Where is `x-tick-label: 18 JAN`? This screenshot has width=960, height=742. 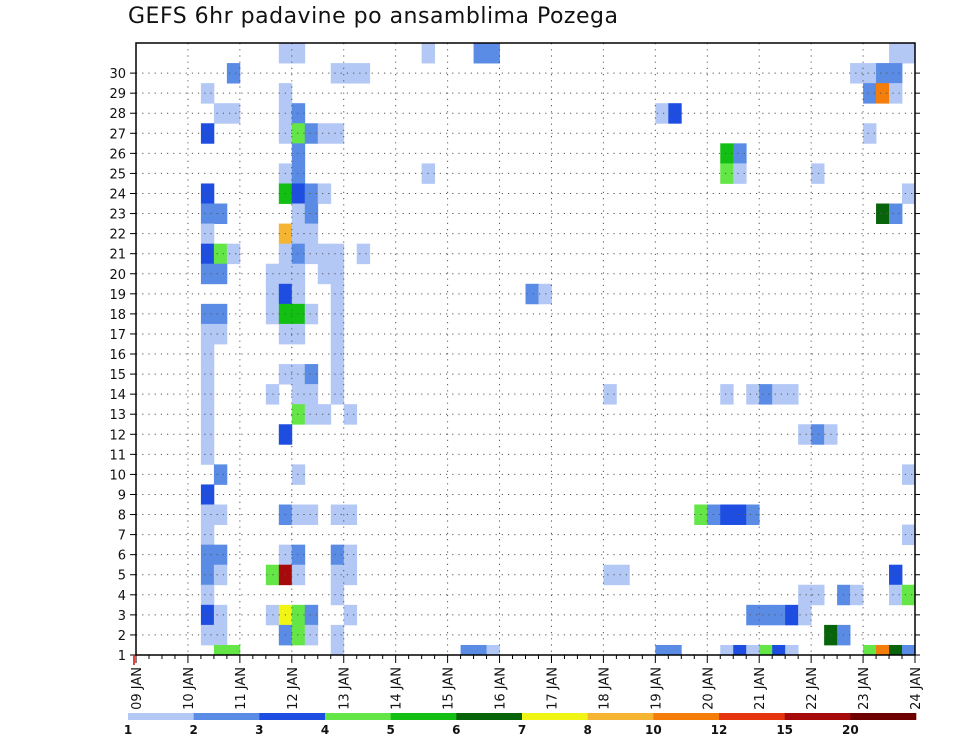 x-tick-label: 18 JAN is located at coordinates (604, 688).